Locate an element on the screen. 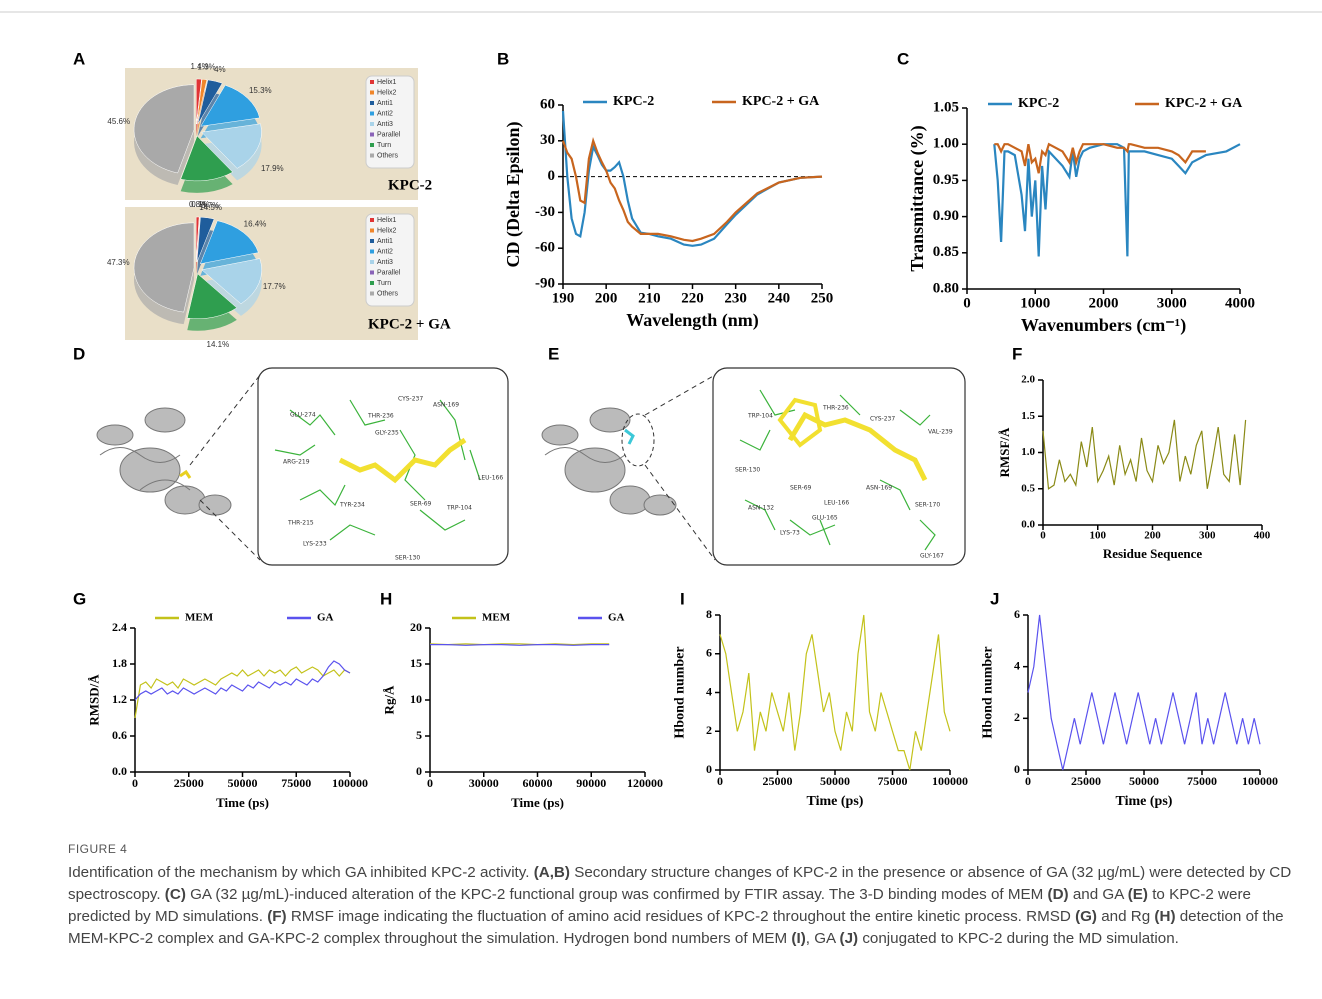 The height and width of the screenshot is (999, 1322). legend-label: KPC-2 + GA is located at coordinates (1204, 103).